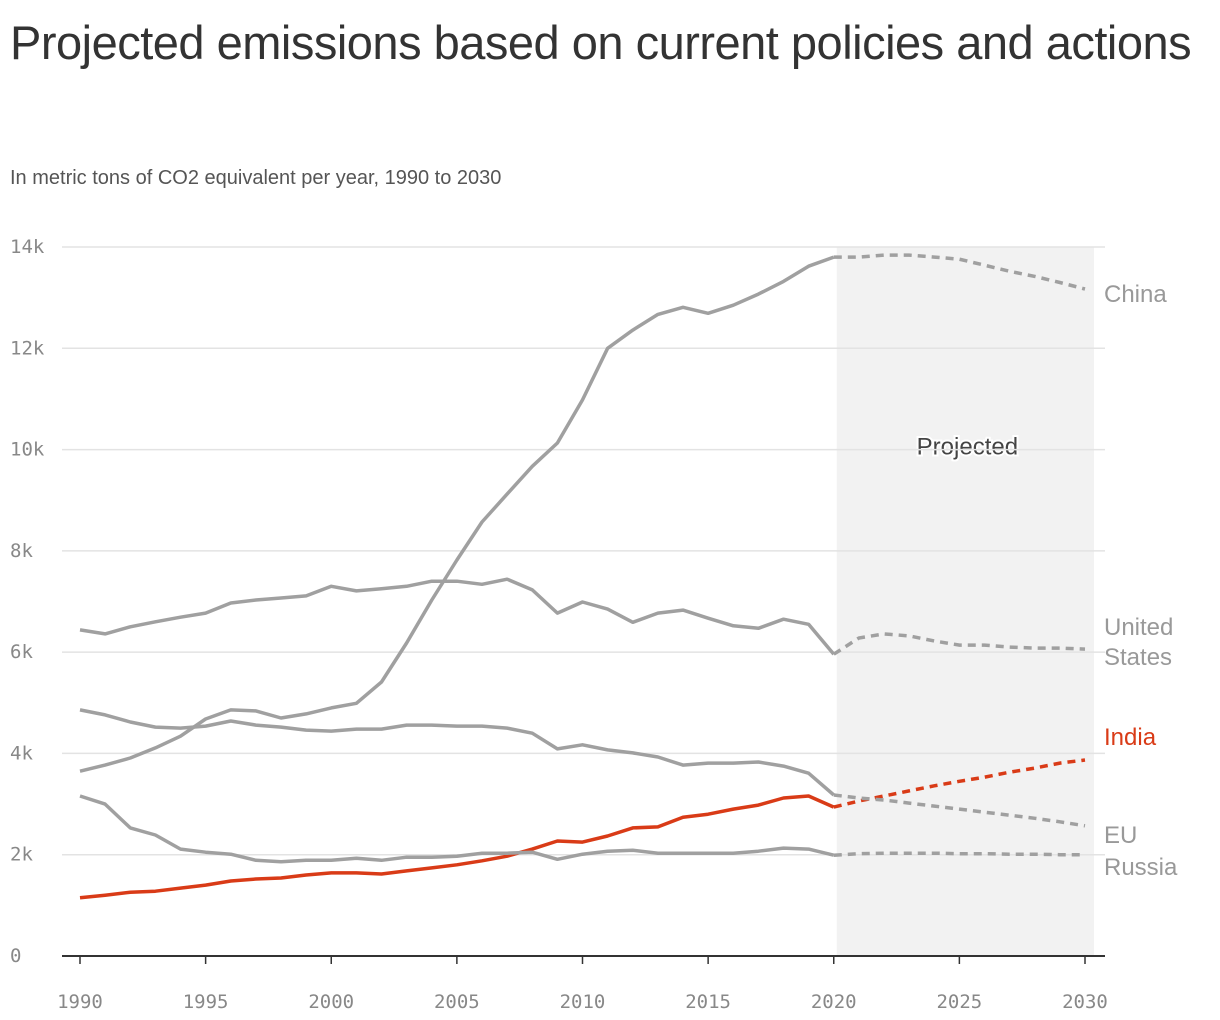  Describe the element at coordinates (15, 956) in the screenshot. I see `y-tick-label: 0` at that location.